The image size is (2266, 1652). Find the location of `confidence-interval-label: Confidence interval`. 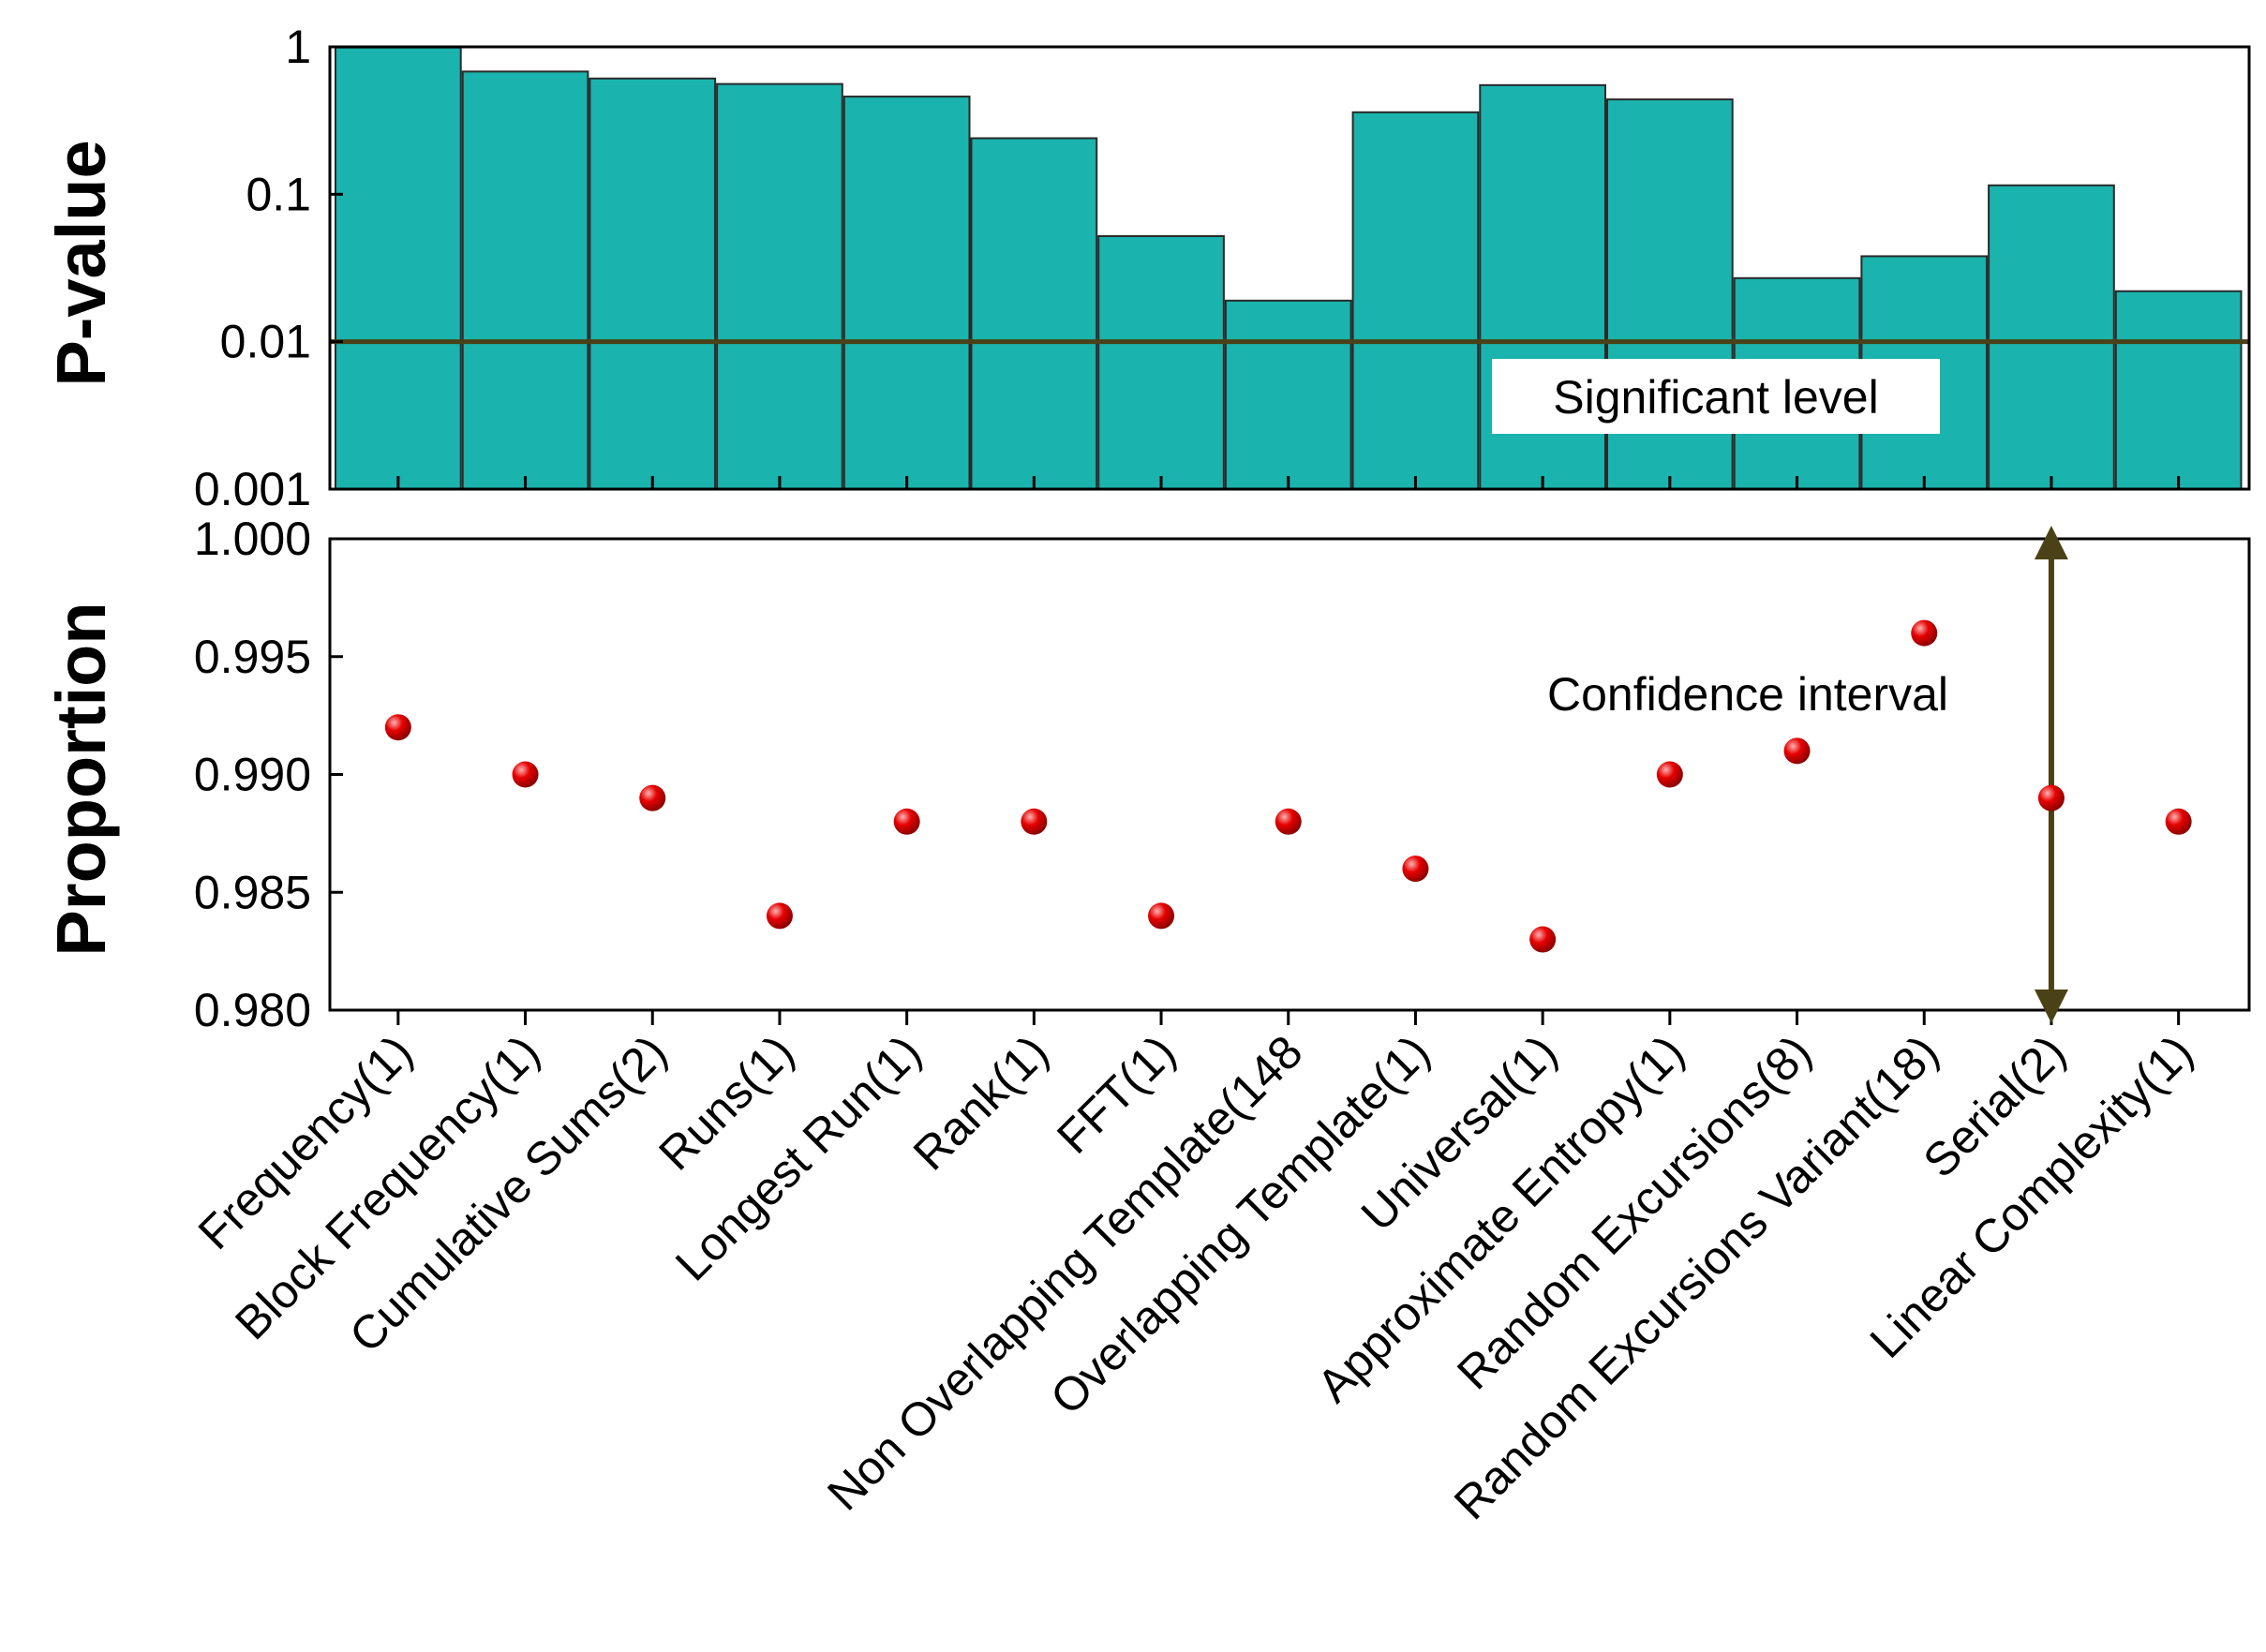

confidence-interval-label: Confidence interval is located at coordinates (1747, 694).